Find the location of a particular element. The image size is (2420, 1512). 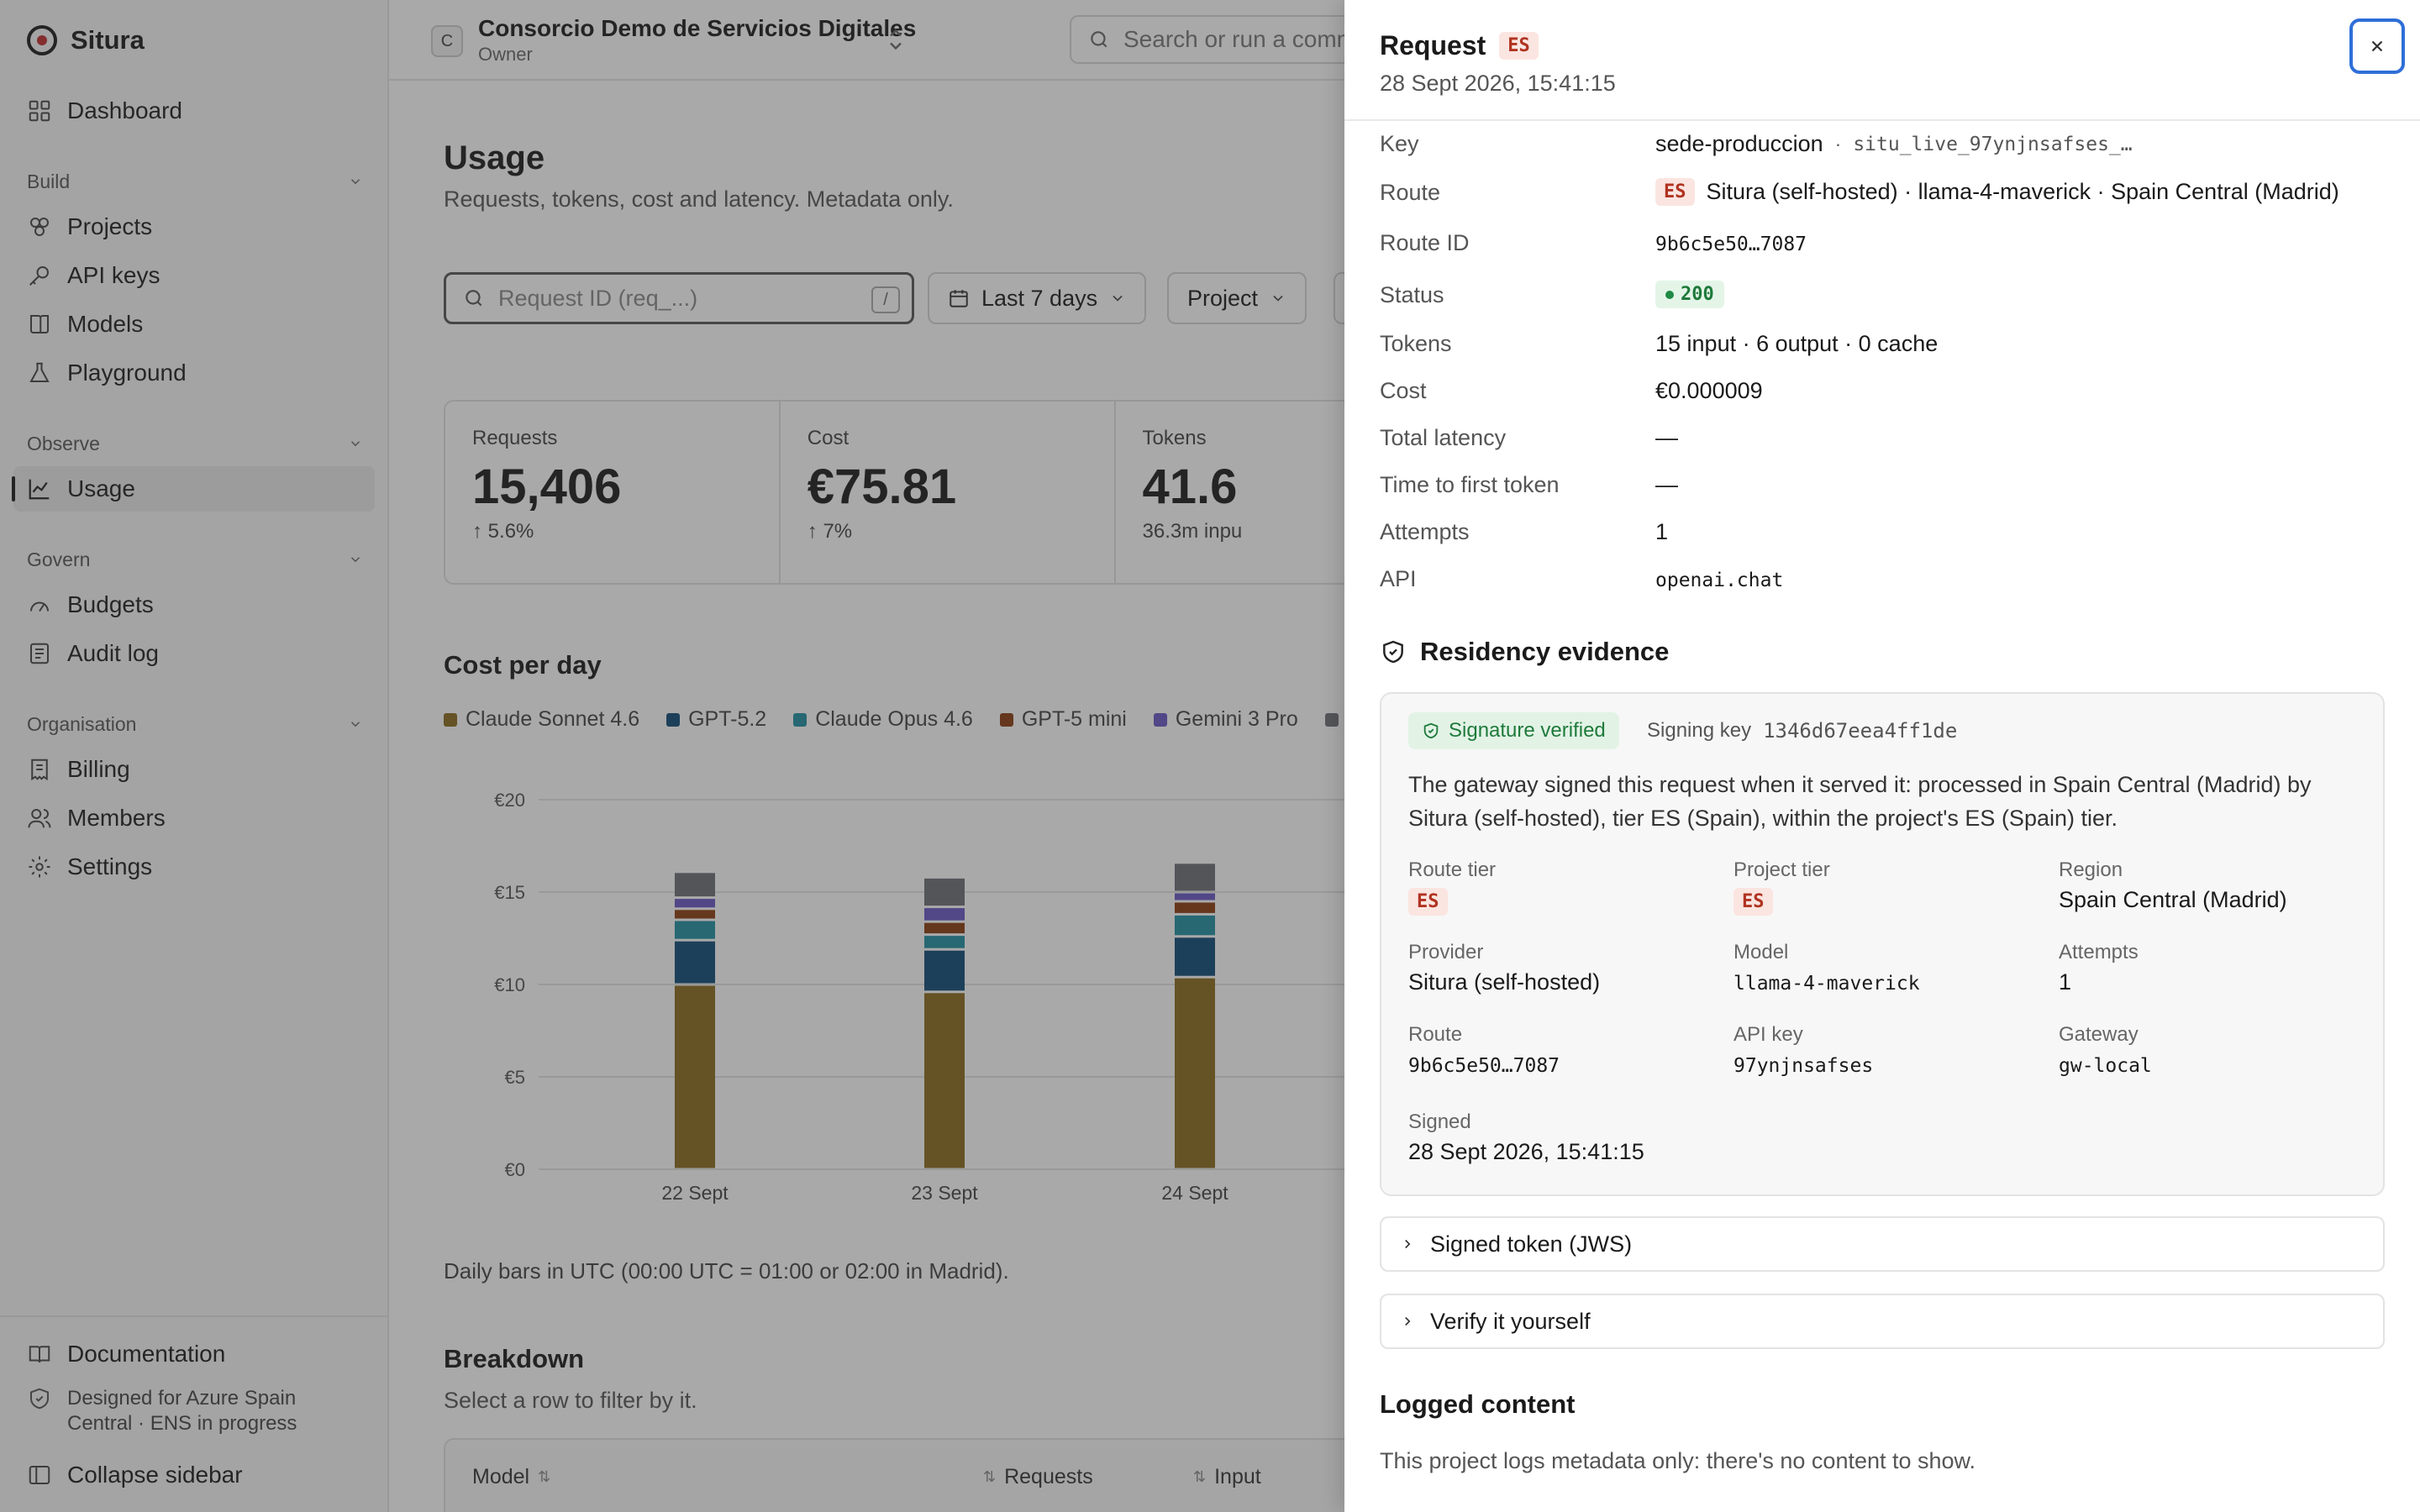

documentation-label: Documentation is located at coordinates (146, 1354).